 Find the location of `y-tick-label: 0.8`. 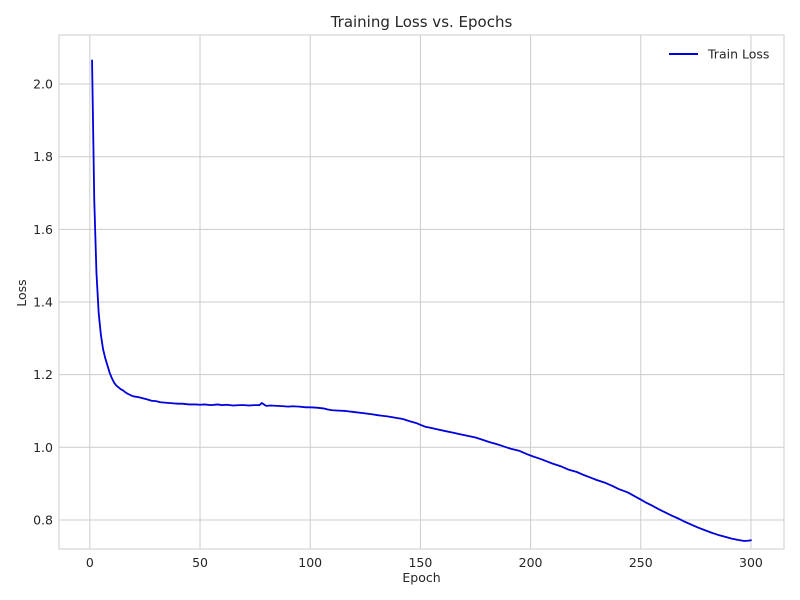

y-tick-label: 0.8 is located at coordinates (43, 519).